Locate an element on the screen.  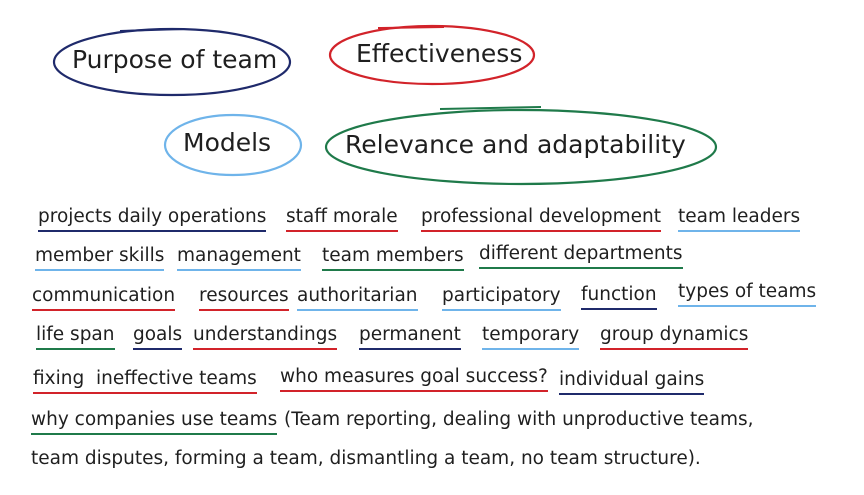
keyword-permanent: permanent is located at coordinates (410, 337).